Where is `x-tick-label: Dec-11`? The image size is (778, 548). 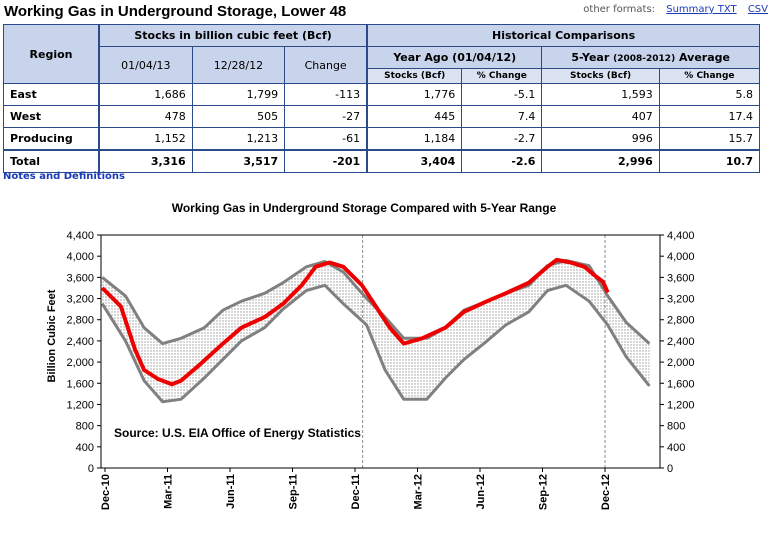 x-tick-label: Dec-11 is located at coordinates (356, 491).